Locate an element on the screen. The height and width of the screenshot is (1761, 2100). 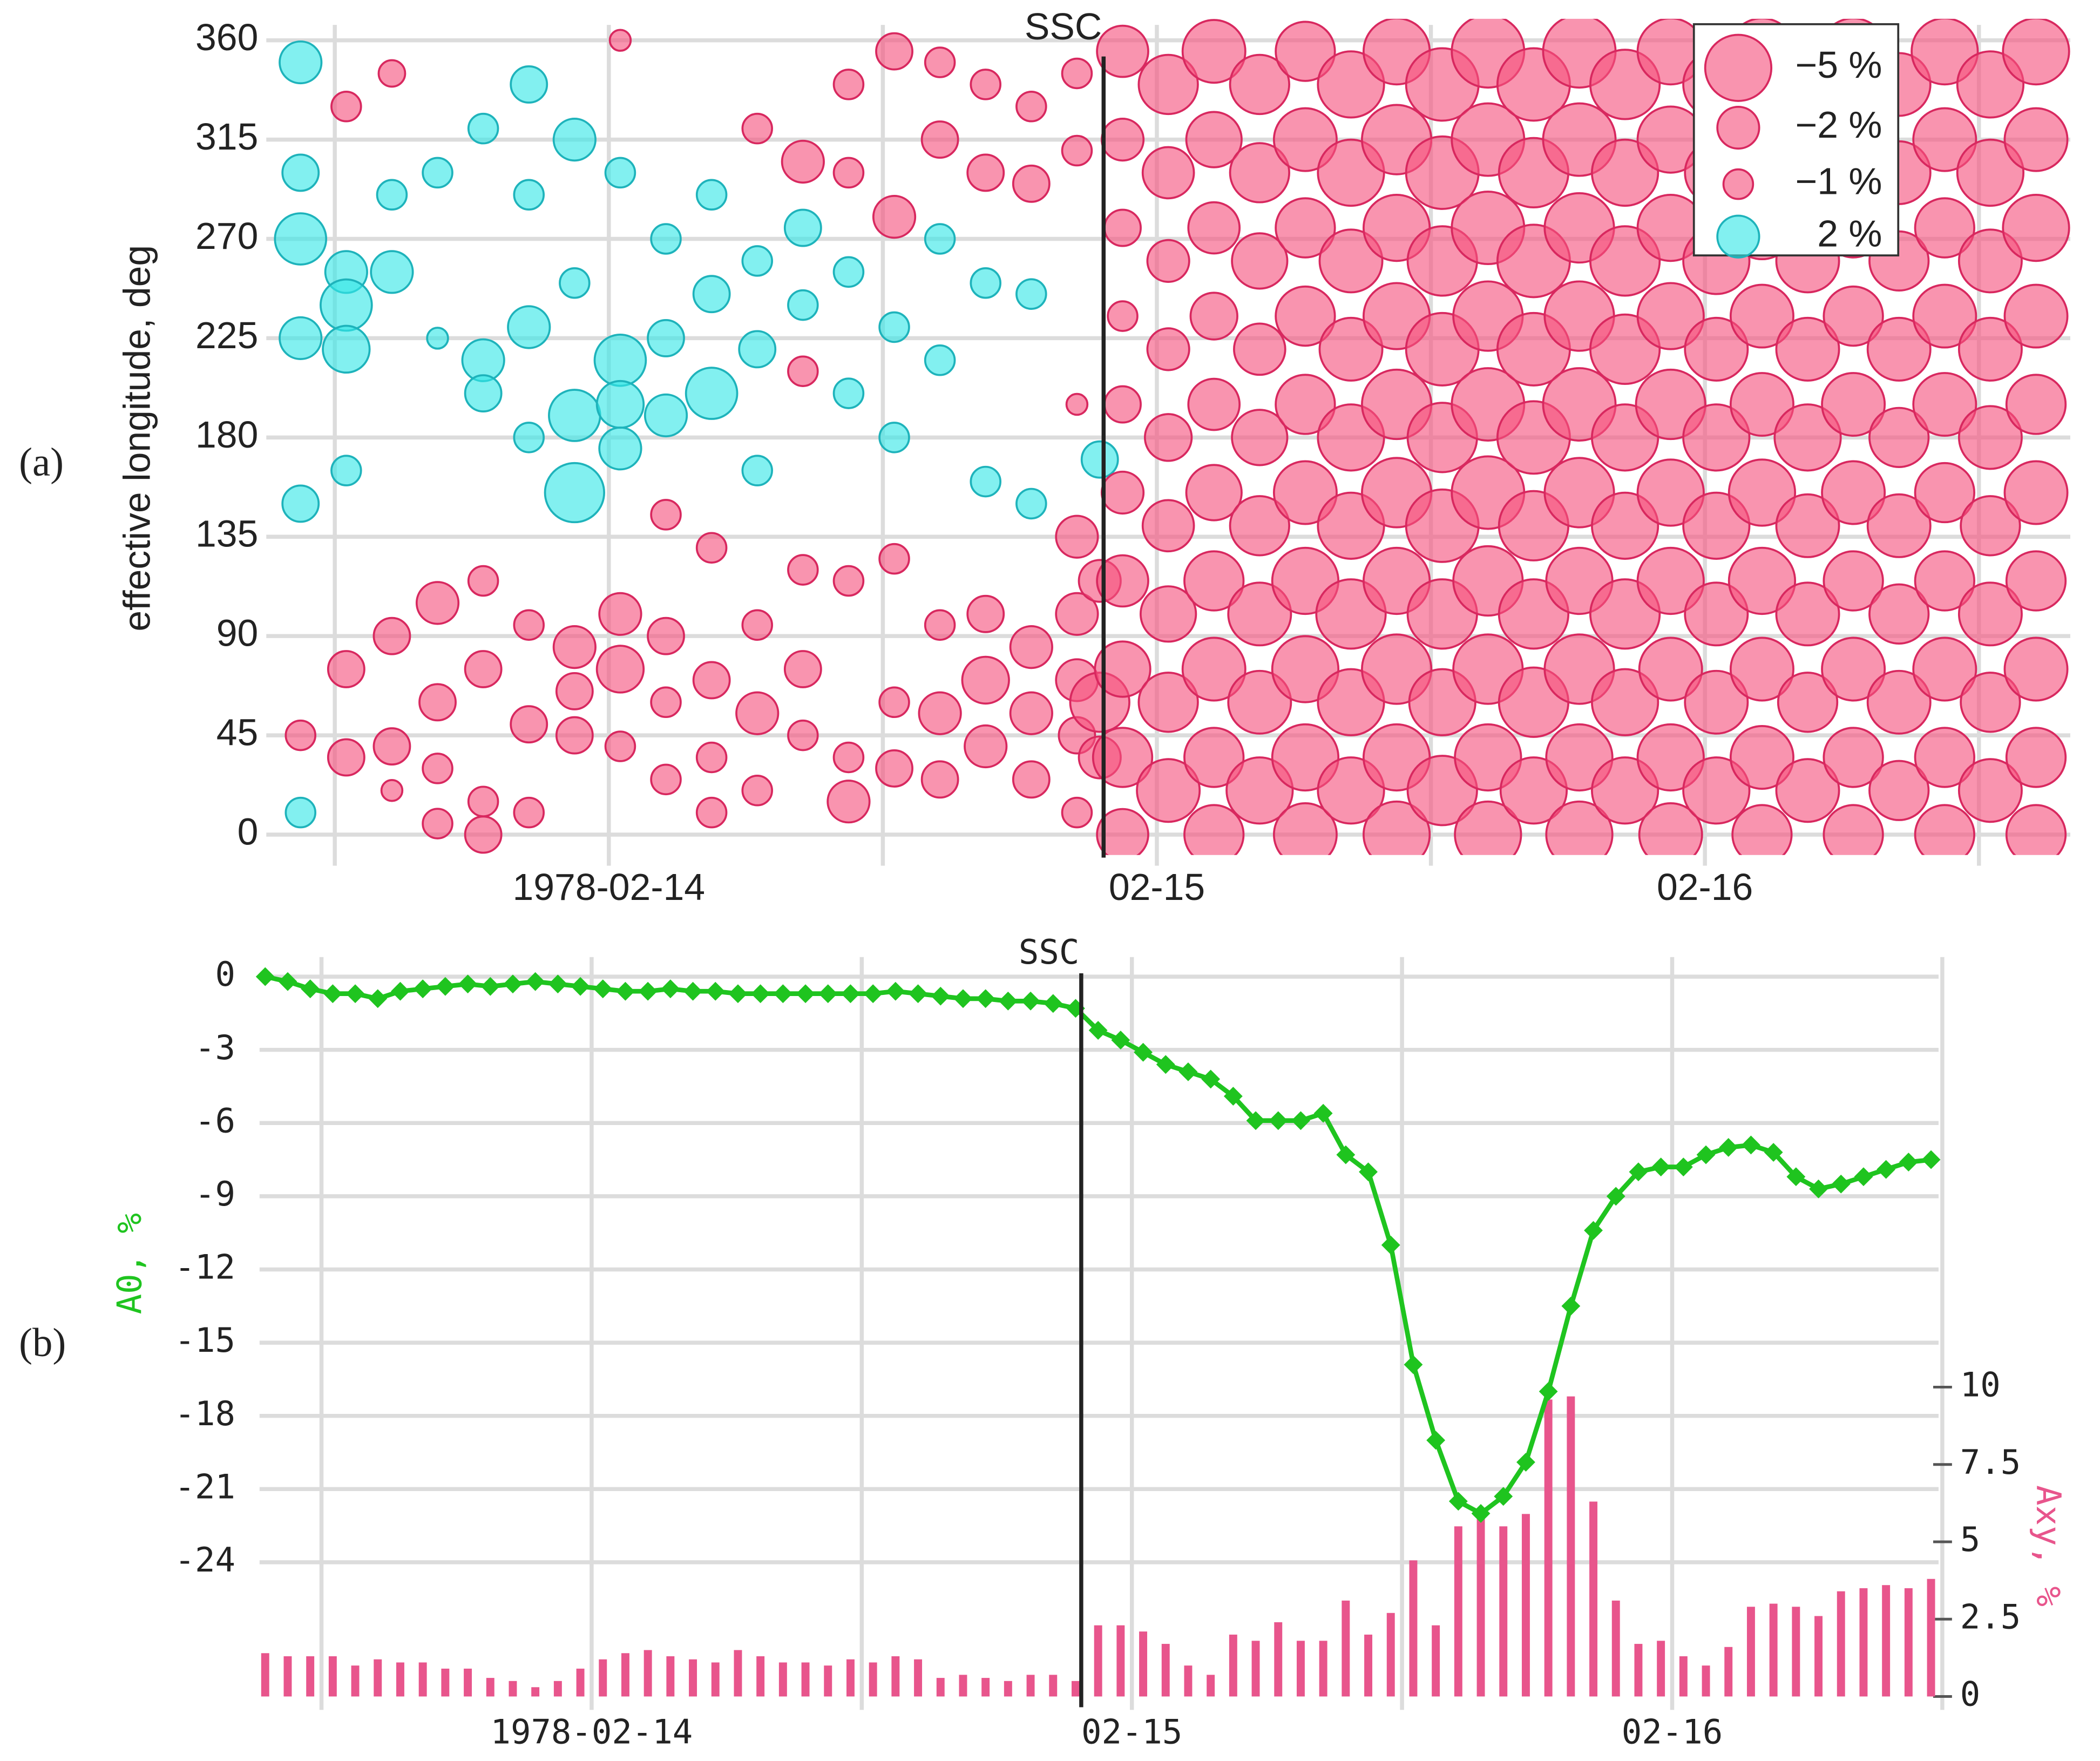
legend-label: 2 % is located at coordinates (1850, 234).